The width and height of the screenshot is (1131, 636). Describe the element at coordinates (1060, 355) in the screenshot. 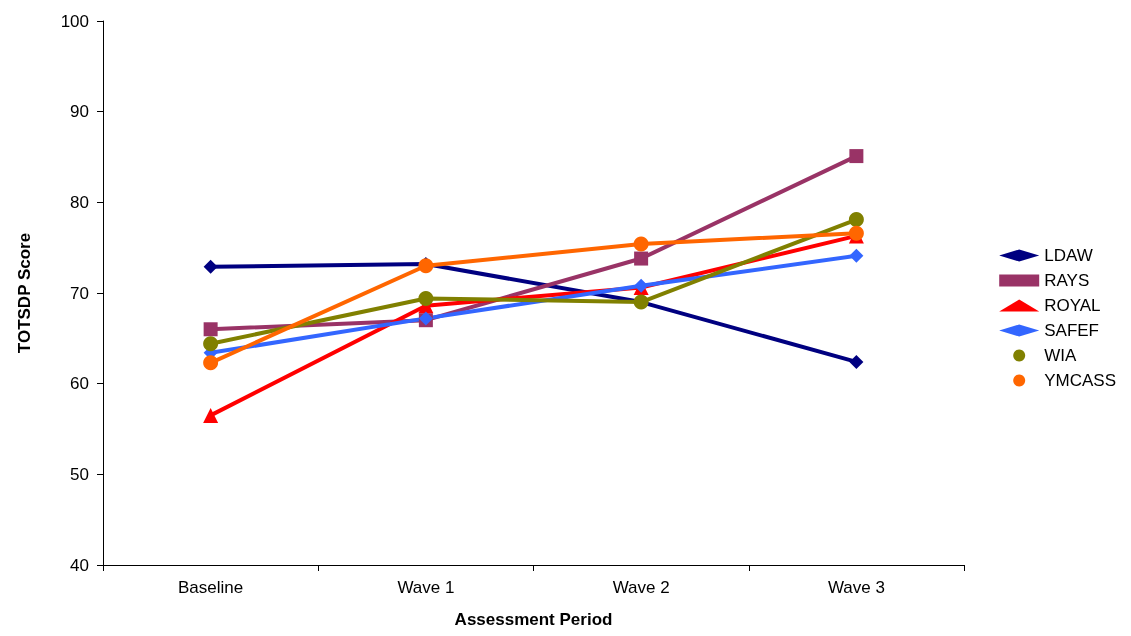

I see `legend-label: WIA` at that location.